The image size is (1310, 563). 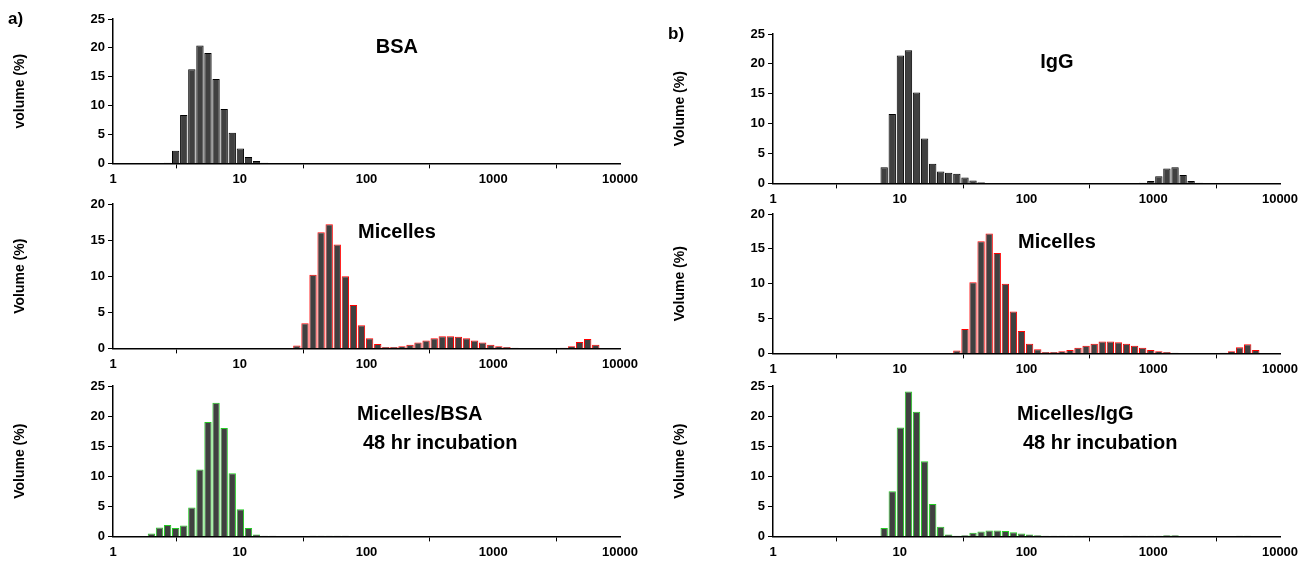 What do you see at coordinates (1057, 60) in the screenshot?
I see `text: IgG` at bounding box center [1057, 60].